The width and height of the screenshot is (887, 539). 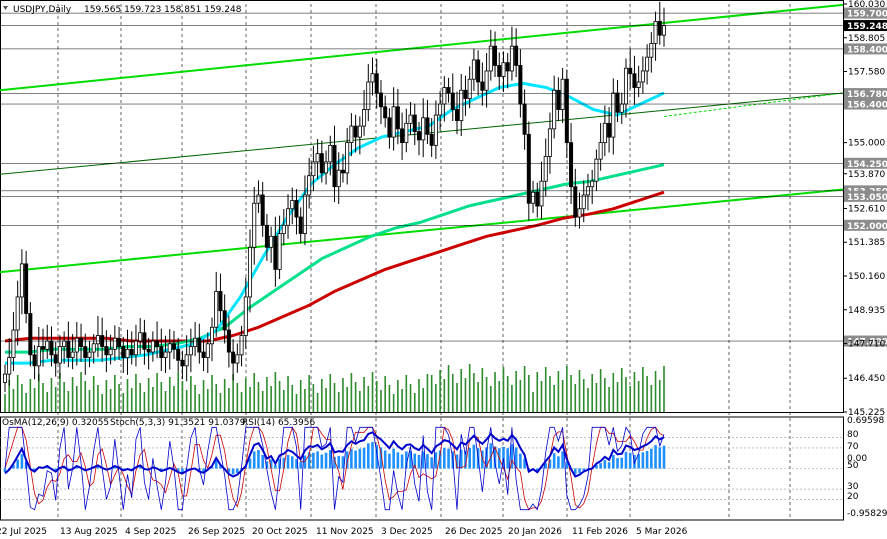 What do you see at coordinates (55, 423) in the screenshot?
I see `osma-readout: OsMA(12,26,9) 0.32055` at bounding box center [55, 423].